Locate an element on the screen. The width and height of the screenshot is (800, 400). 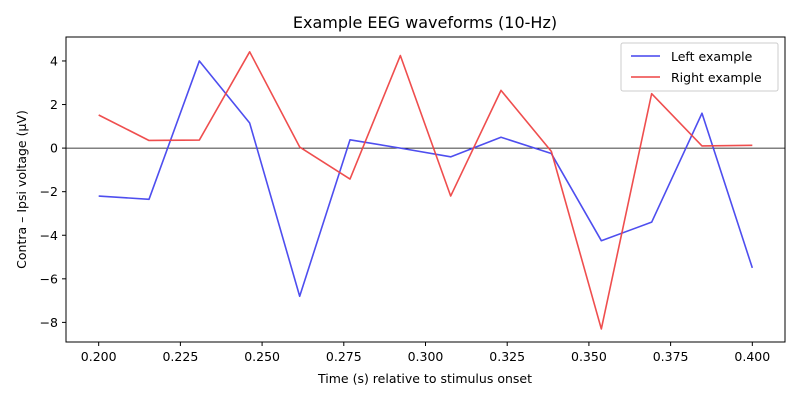
legend-label-right-example: Right example is located at coordinates (716, 77).